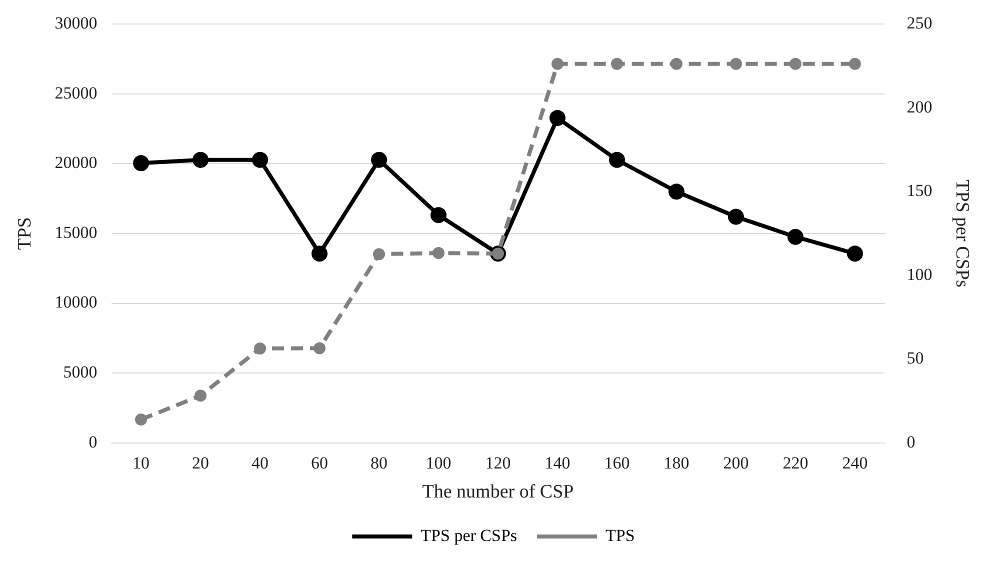 This screenshot has width=987, height=565. What do you see at coordinates (76, 92) in the screenshot?
I see `y-tick-label: 25000` at bounding box center [76, 92].